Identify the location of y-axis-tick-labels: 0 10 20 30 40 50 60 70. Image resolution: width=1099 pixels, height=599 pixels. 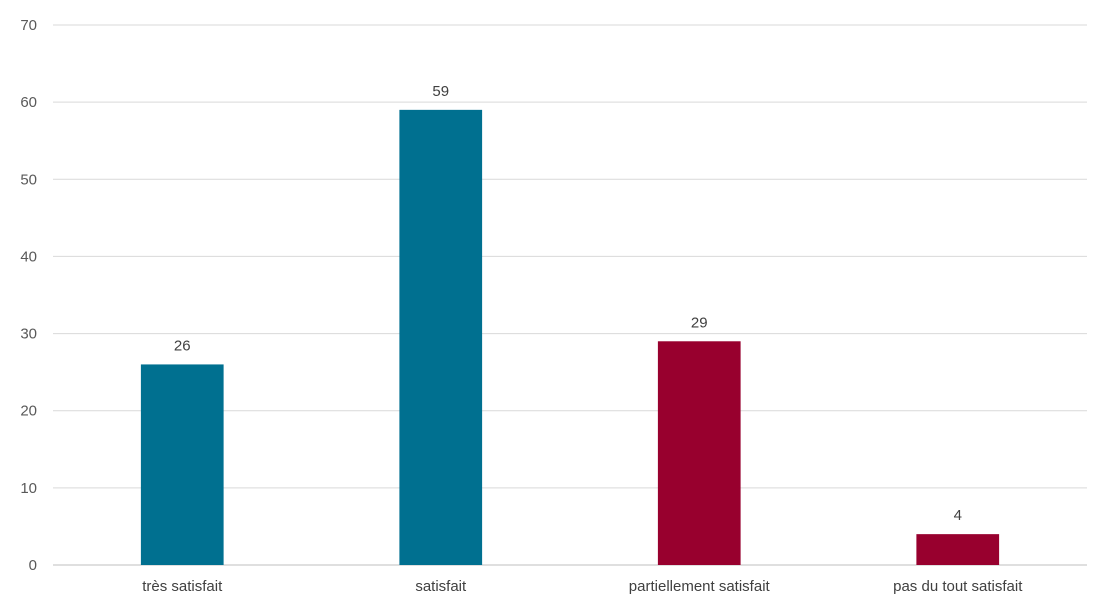
(28, 295).